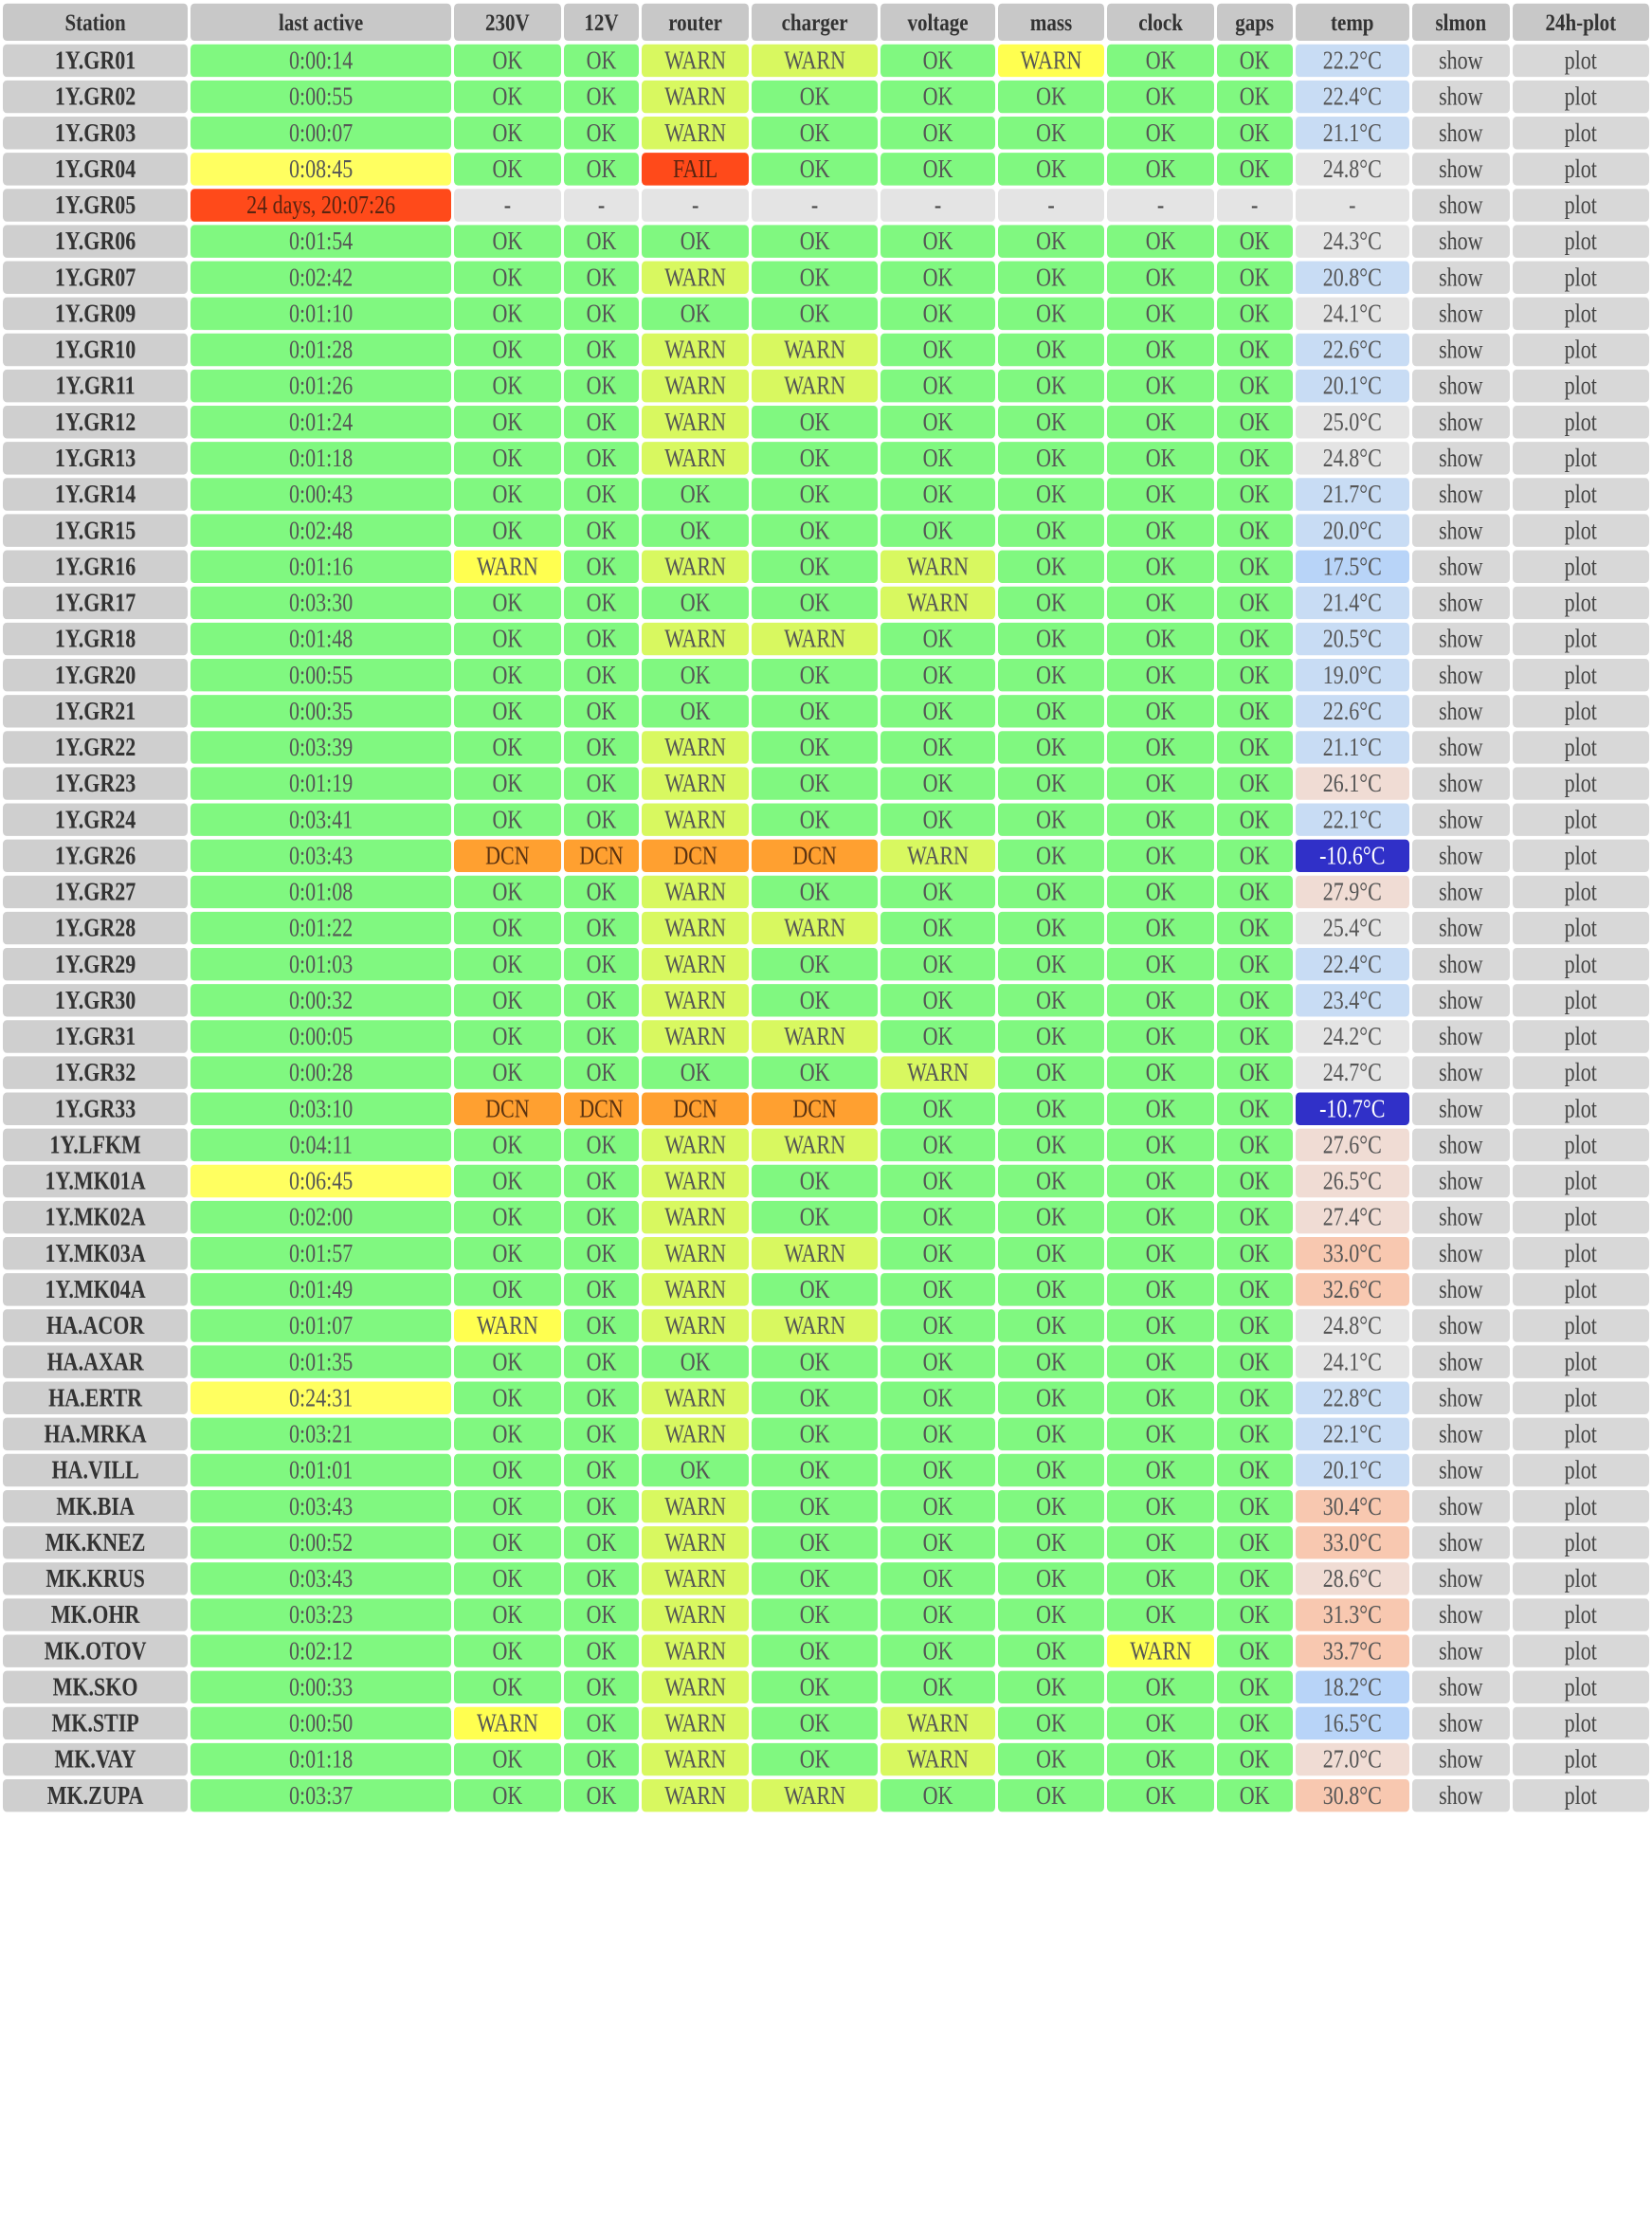 This screenshot has height=2239, width=1652. I want to click on col-header-24h-plot: 24h-plot, so click(1580, 22).